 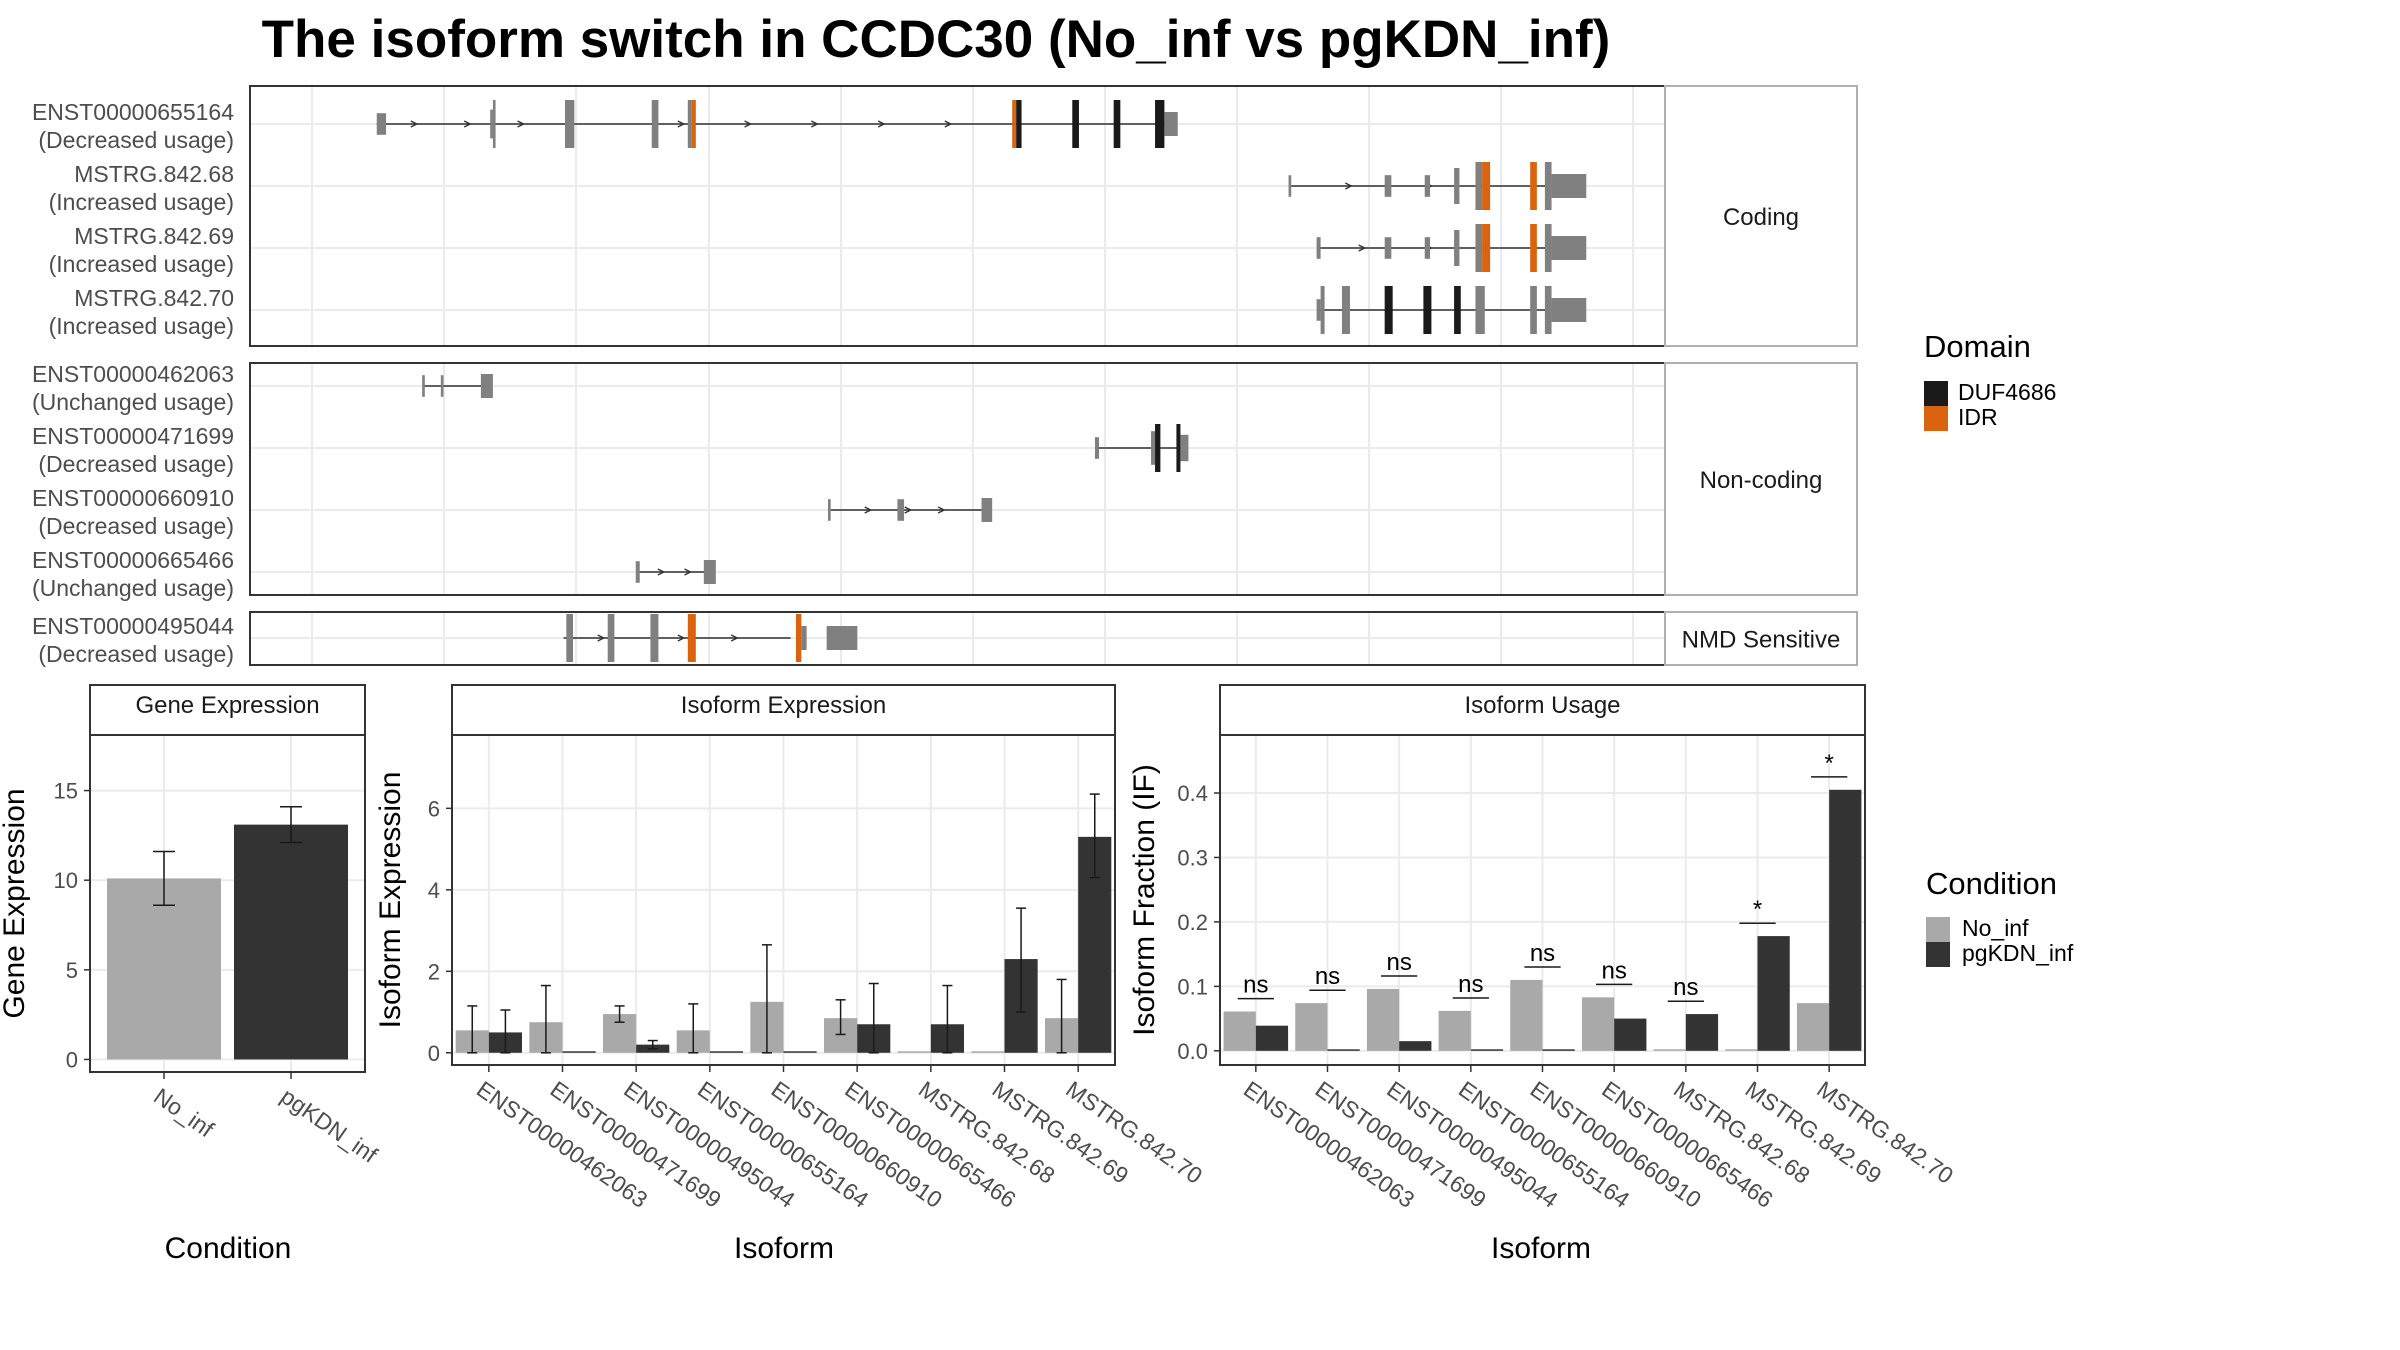 What do you see at coordinates (1938, 929) in the screenshot?
I see `legend-key-no-inf` at bounding box center [1938, 929].